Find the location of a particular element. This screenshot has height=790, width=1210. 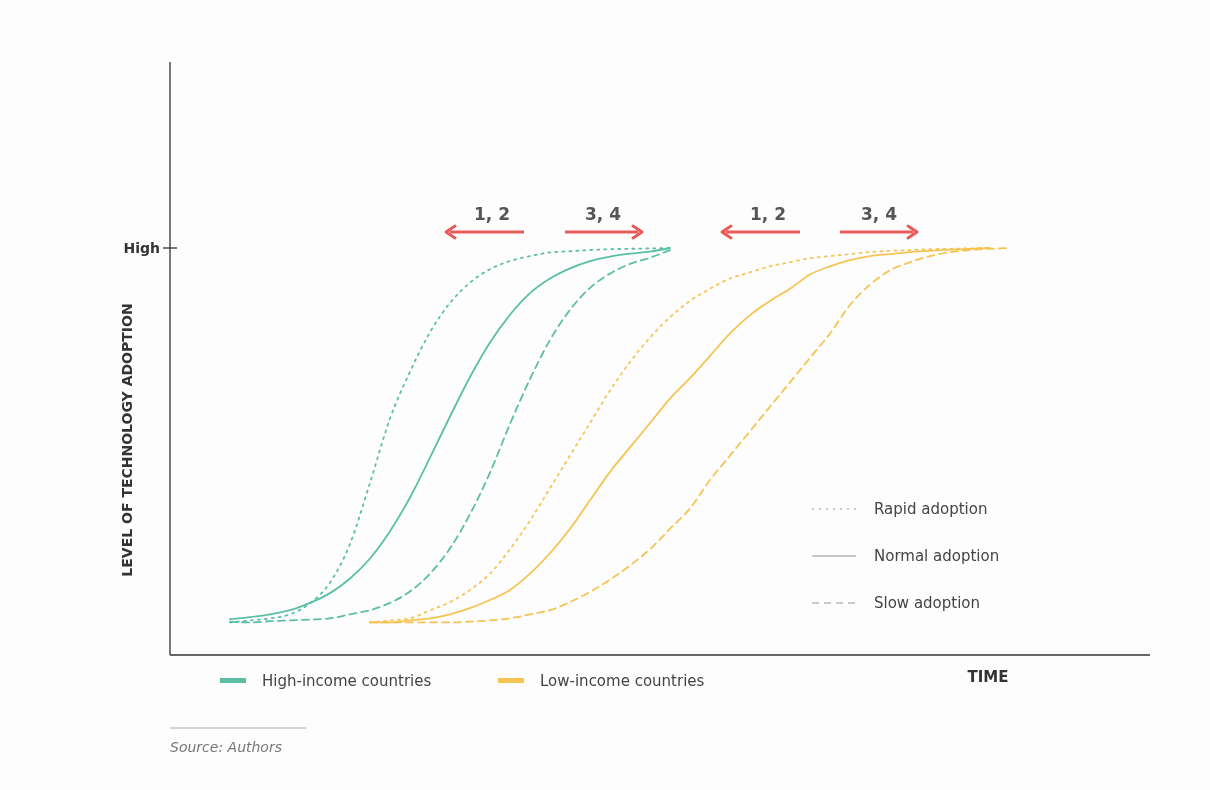

annotation: Rapid adoption is located at coordinates (931, 508).